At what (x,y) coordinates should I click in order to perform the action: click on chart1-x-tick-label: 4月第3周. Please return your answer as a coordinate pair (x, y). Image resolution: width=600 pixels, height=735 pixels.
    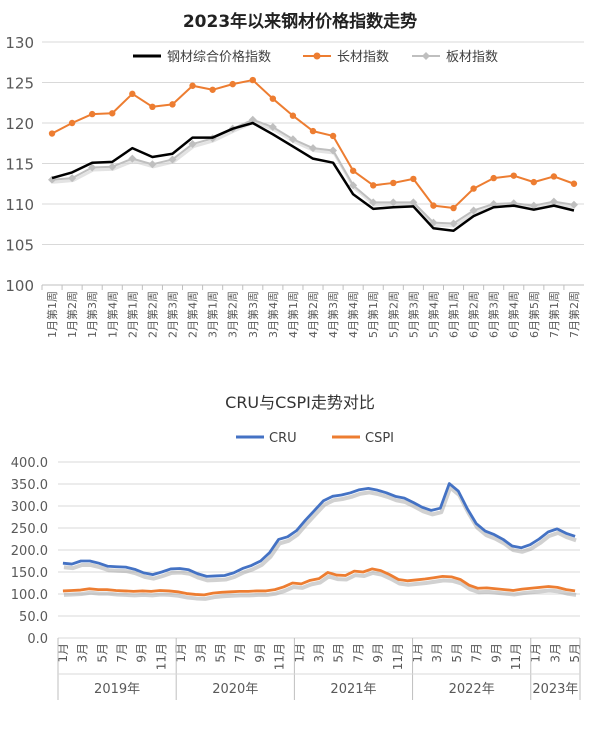
    Looking at the image, I should click on (333, 314).